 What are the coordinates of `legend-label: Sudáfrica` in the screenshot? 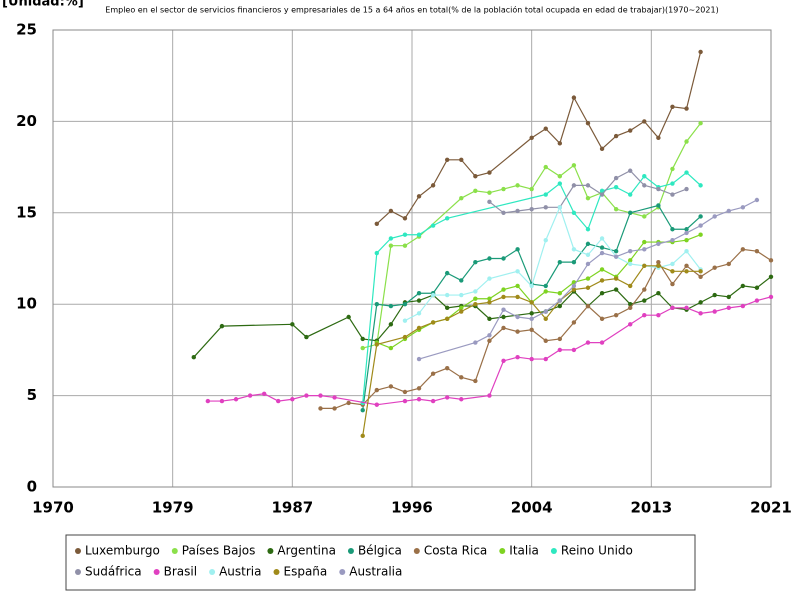 It's located at (113, 572).